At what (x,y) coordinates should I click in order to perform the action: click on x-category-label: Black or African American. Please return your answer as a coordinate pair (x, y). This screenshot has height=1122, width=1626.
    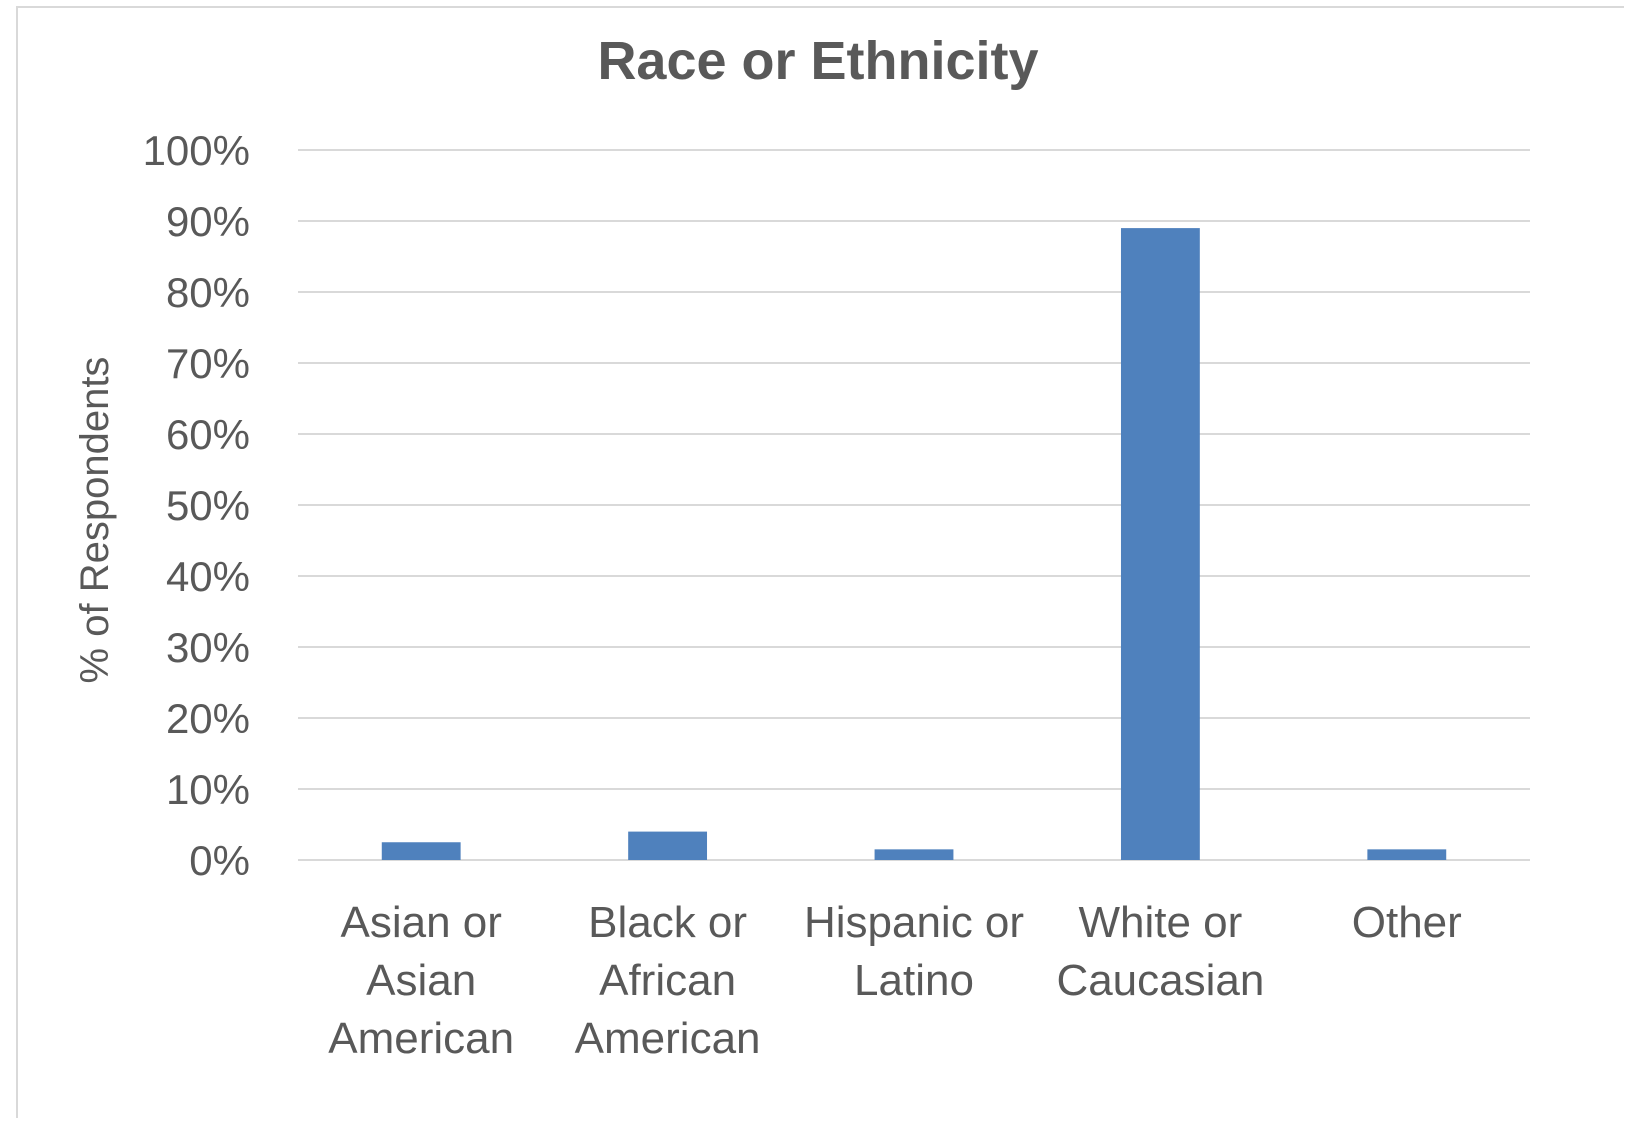
    Looking at the image, I should click on (668, 980).